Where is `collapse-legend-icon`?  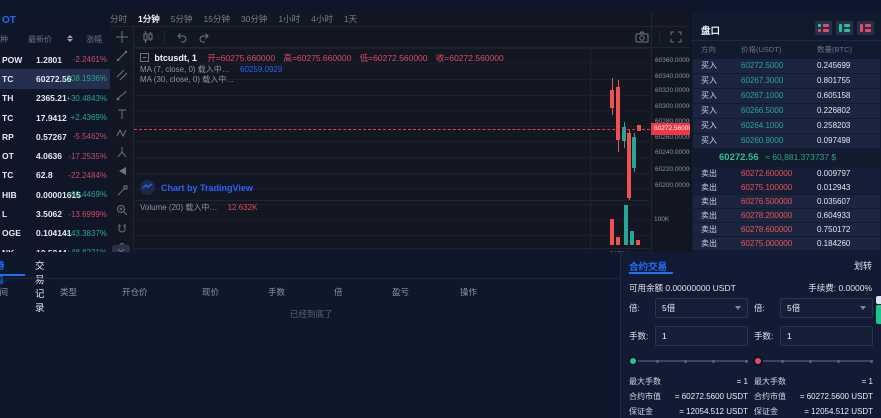 collapse-legend-icon is located at coordinates (144, 57).